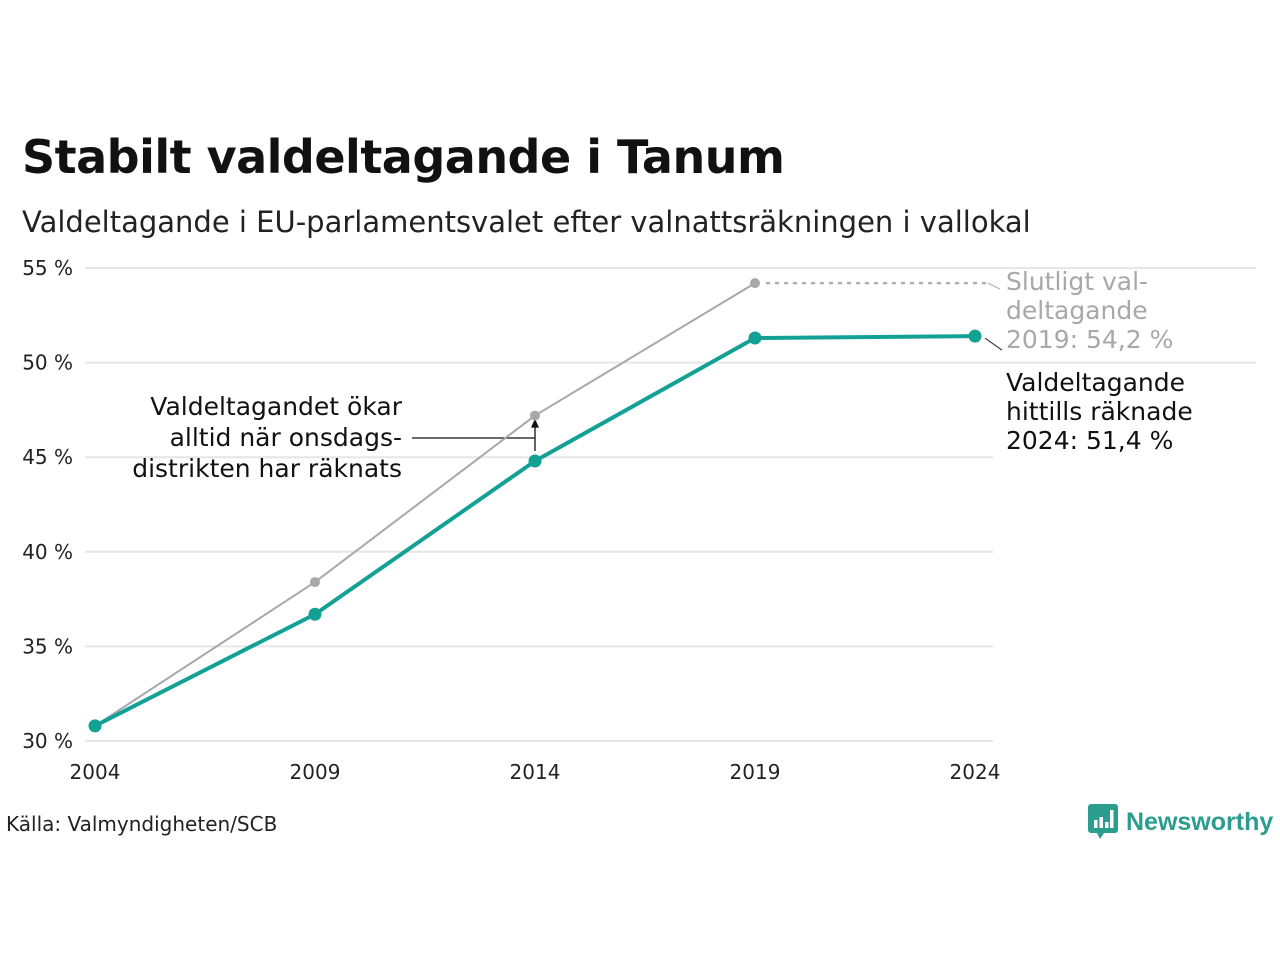 Image resolution: width=1280 pixels, height=960 pixels. What do you see at coordinates (975, 772) in the screenshot?
I see `x-tick-label: 2024` at bounding box center [975, 772].